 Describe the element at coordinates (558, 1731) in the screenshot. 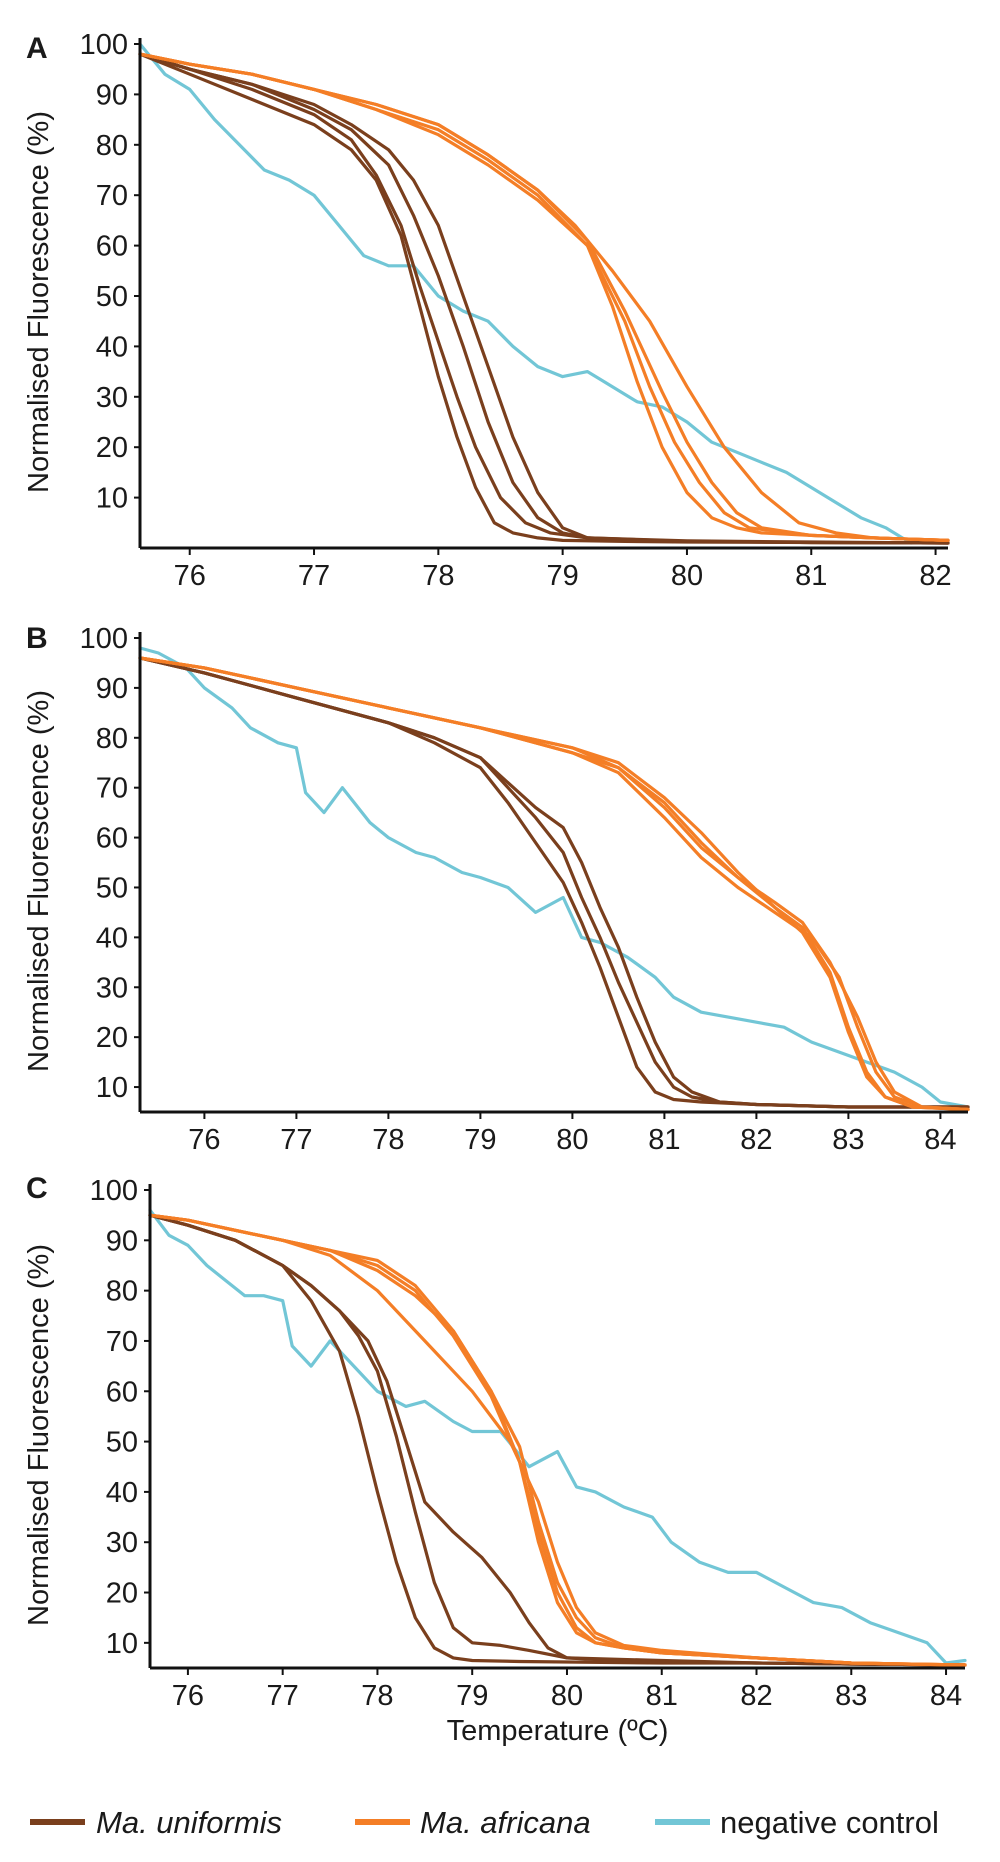

I see `x-axis-label: Temperature (ºC)` at that location.